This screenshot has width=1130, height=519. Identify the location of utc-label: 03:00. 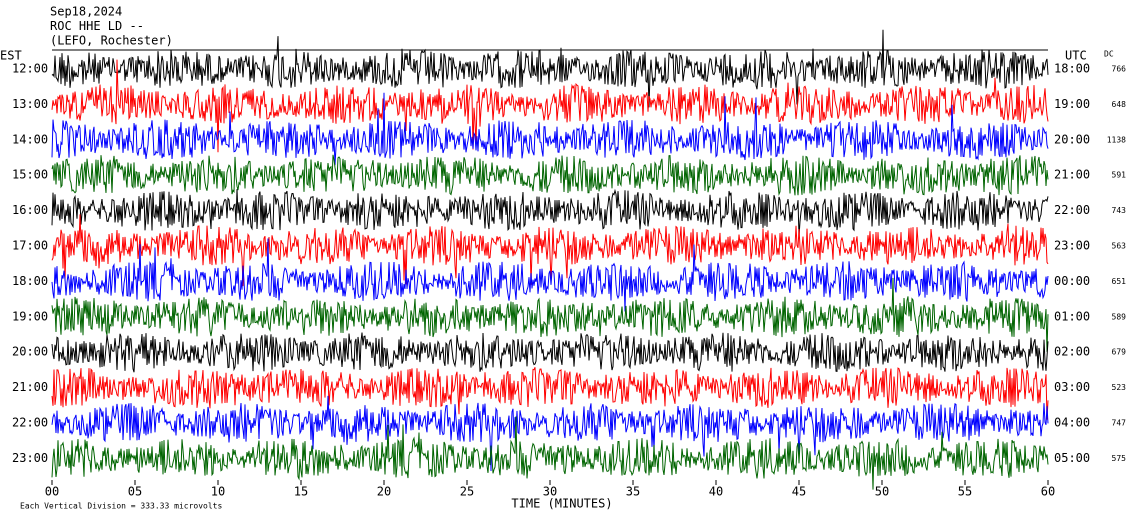
(1072, 387).